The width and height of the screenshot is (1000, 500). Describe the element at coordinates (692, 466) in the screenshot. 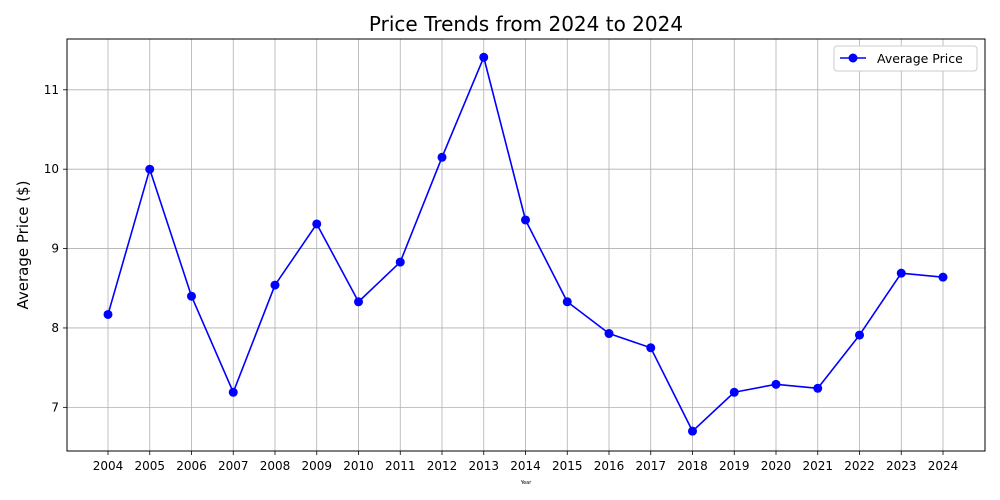

I see `x-tick-label: 2018` at that location.